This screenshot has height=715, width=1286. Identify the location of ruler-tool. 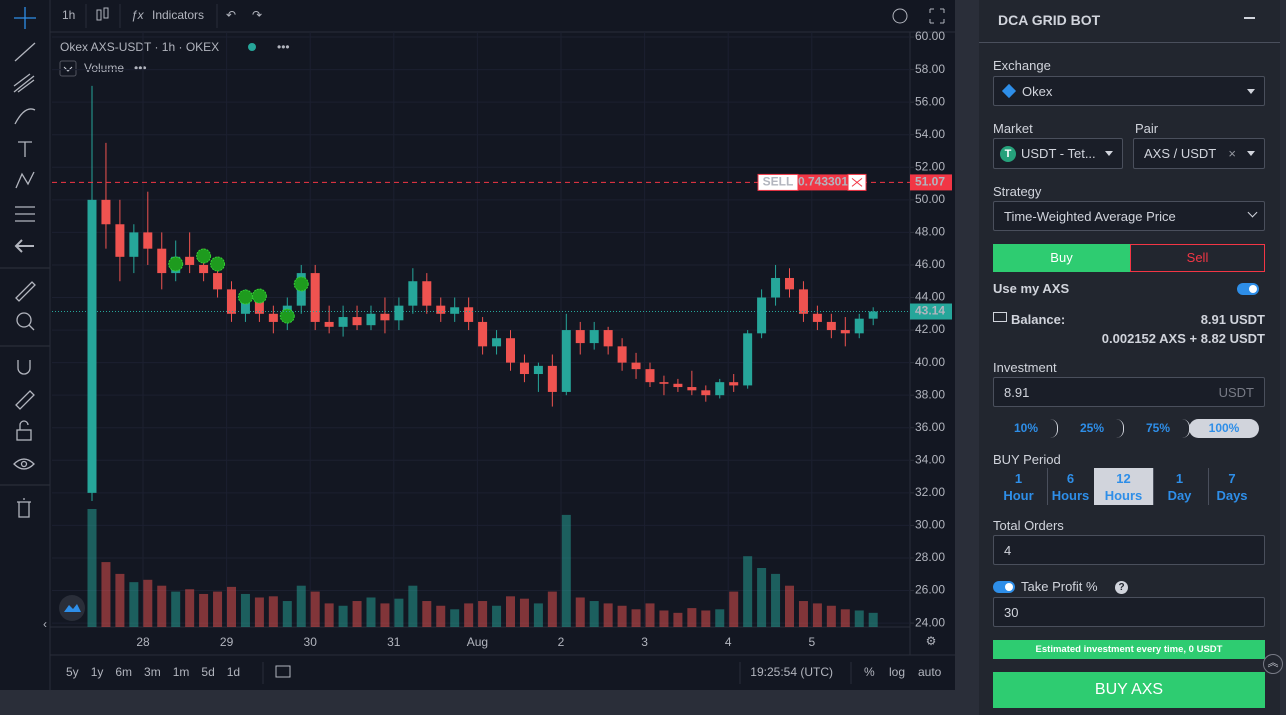
(25, 291).